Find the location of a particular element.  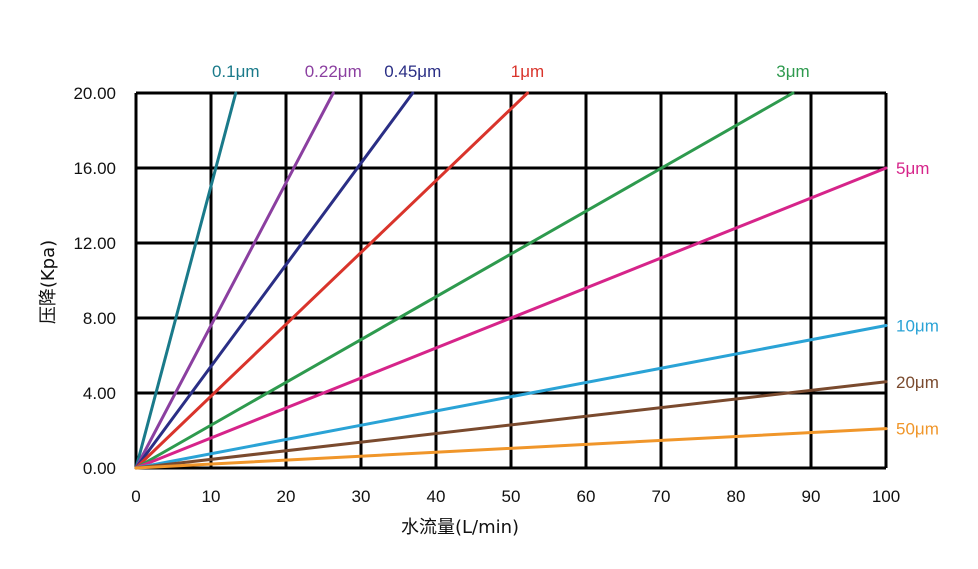

y-tick-label: 0.00 is located at coordinates (99, 468).